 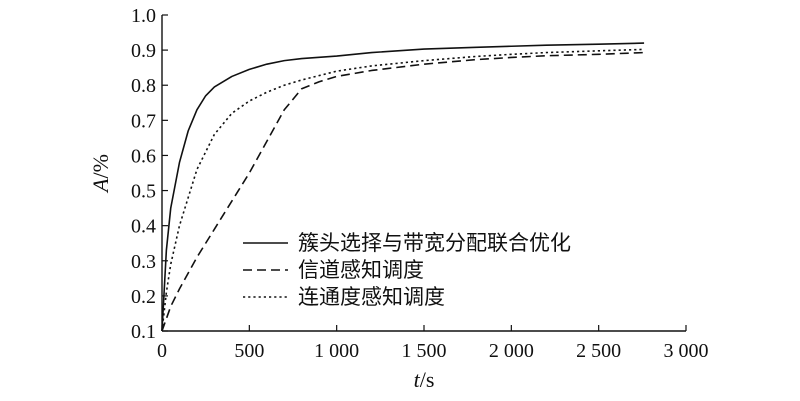 I want to click on y-axis: 0.1 0.2 0.3 0.4 0.5 0.6 0.7 0.8 0.9 1.0, so click(x=149, y=174).